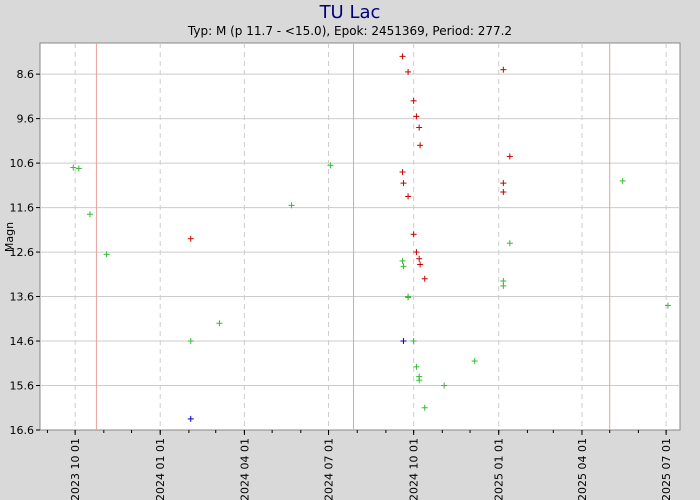 The image size is (700, 500). Describe the element at coordinates (666, 469) in the screenshot. I see `x-tick-label: 2025 07 01` at that location.